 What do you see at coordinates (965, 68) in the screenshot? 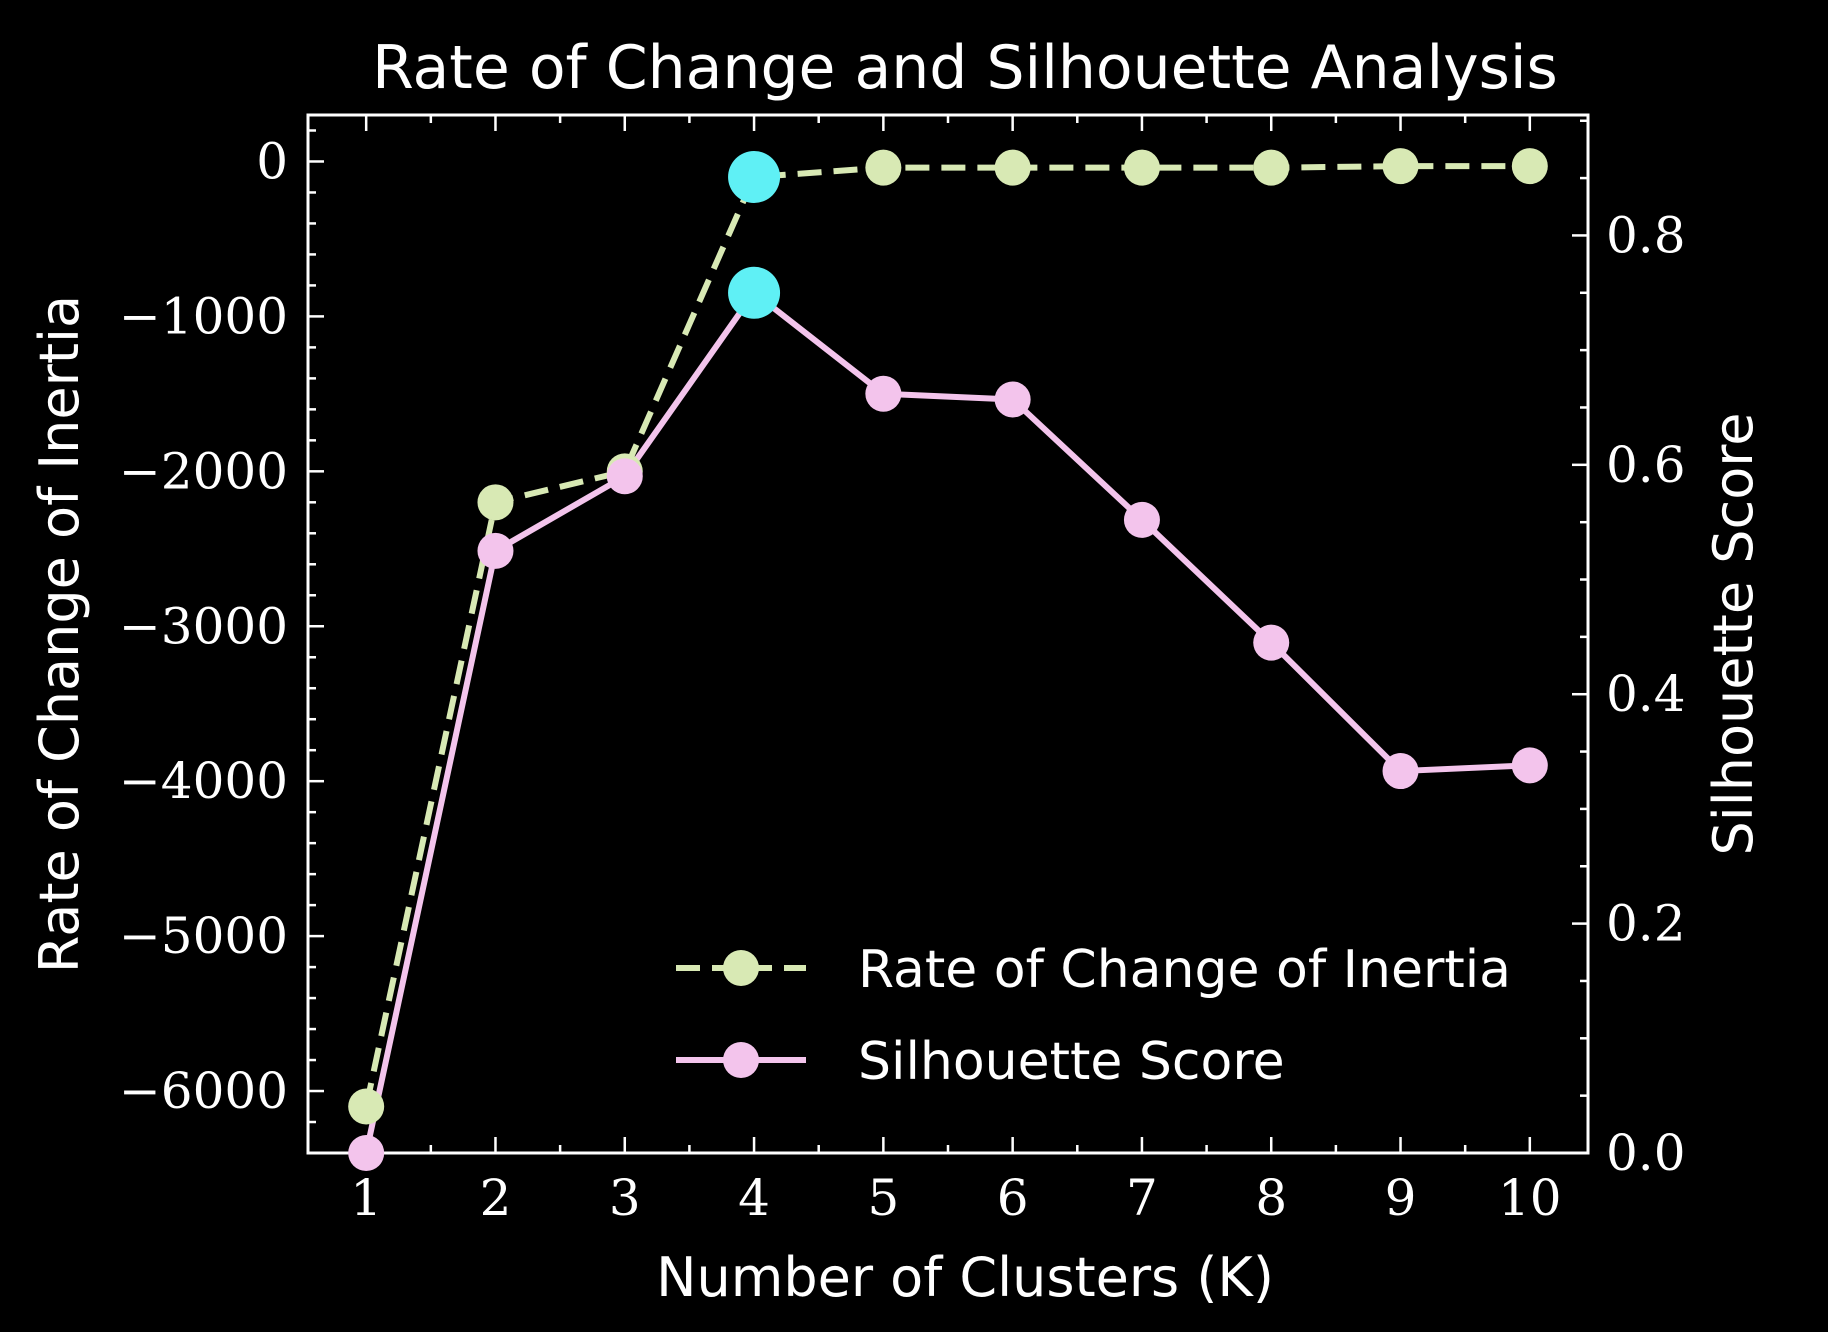
I see `chart-title: Rate of Change and Silhouette Analysis` at bounding box center [965, 68].